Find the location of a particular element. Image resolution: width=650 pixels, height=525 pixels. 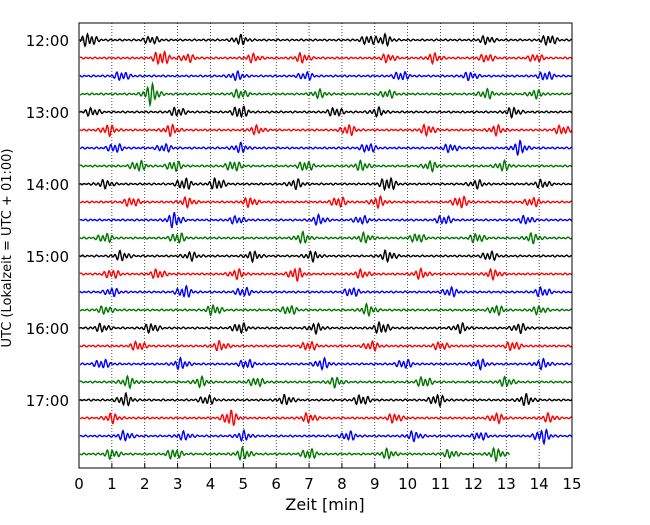

x-axis-ticks: 0 1 2 3 4 5 6 7 8 9 10 11 12 13 14 15 is located at coordinates (328, 478).